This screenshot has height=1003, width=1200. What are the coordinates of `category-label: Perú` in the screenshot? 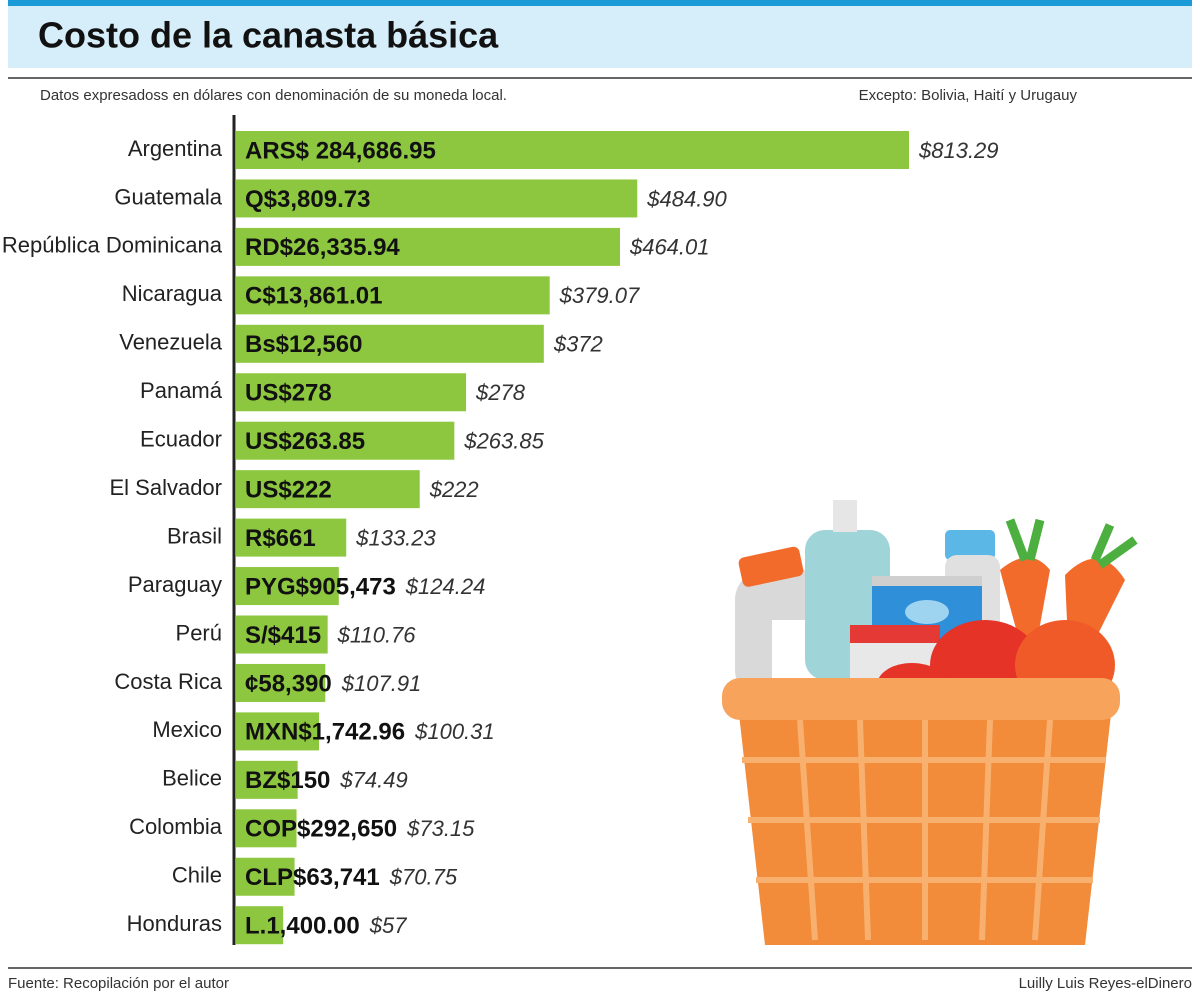 It's located at (199, 632).